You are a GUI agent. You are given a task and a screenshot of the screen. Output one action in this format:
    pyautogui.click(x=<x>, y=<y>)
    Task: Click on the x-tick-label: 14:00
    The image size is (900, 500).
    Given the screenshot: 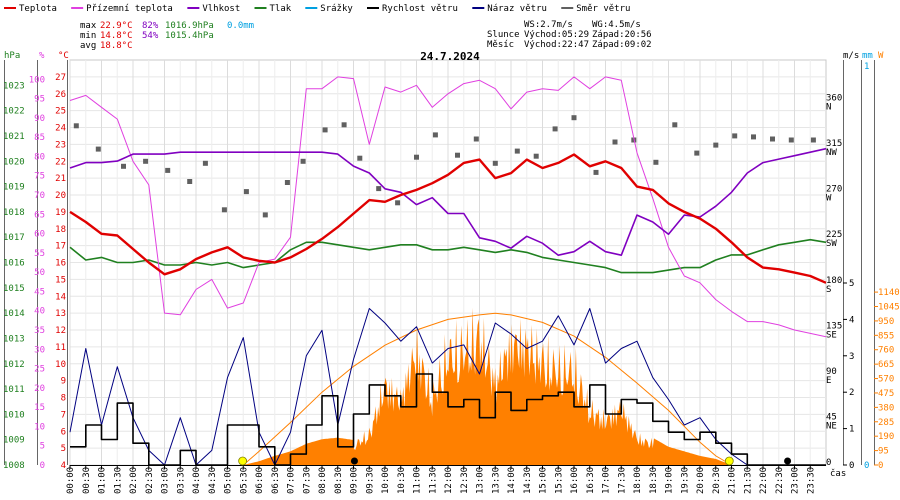 What is the action you would take?
    pyautogui.click(x=512, y=480)
    